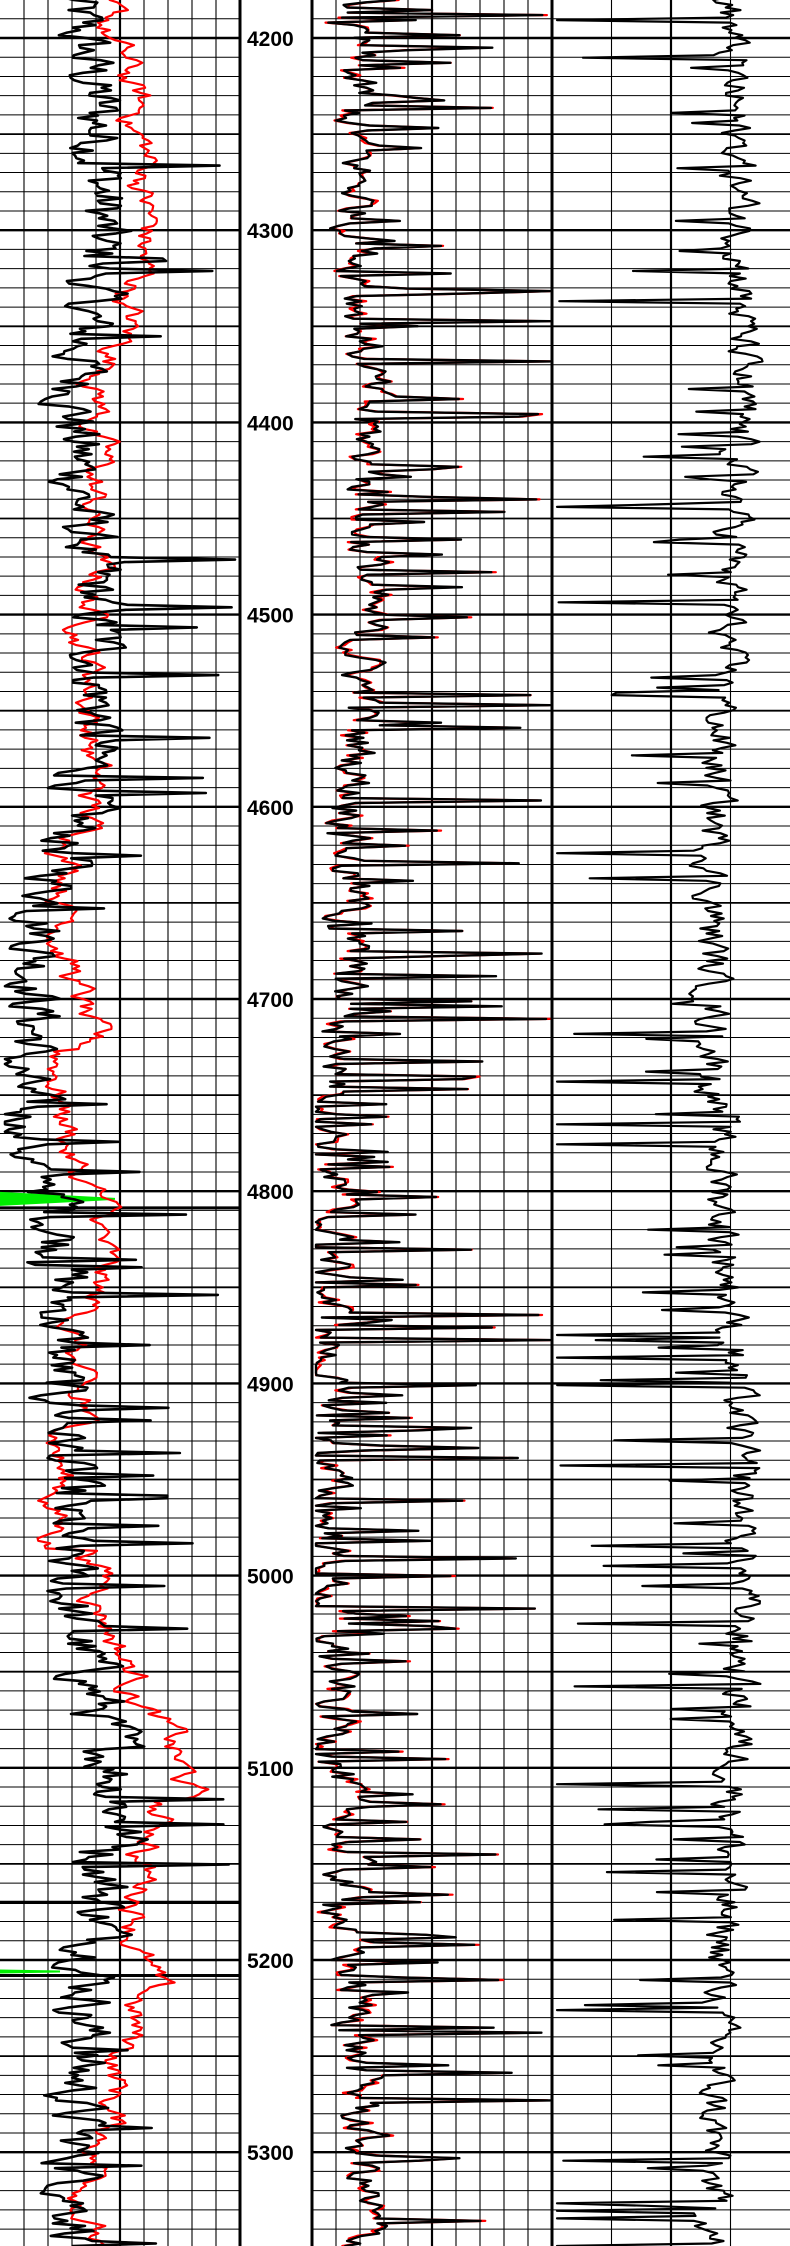 The image size is (790, 2246). What do you see at coordinates (270, 231) in the screenshot?
I see `depth-label-4300: 4300` at bounding box center [270, 231].